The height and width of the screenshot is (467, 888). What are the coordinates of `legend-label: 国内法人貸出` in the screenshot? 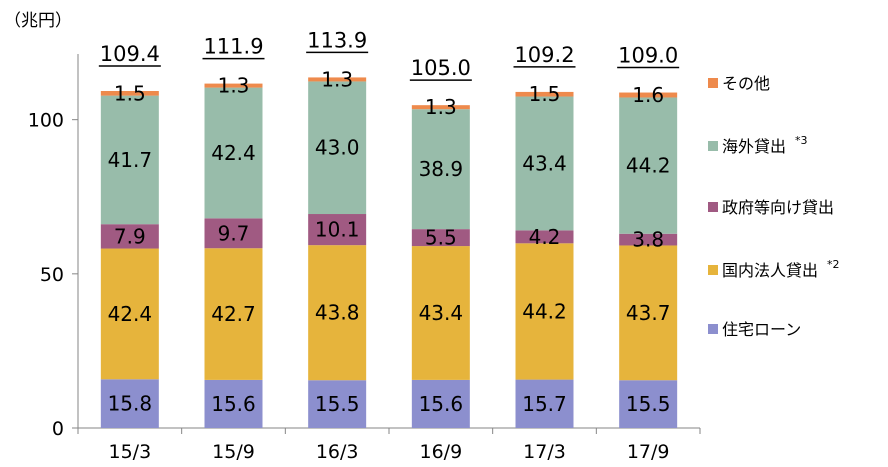 It's located at (770, 270).